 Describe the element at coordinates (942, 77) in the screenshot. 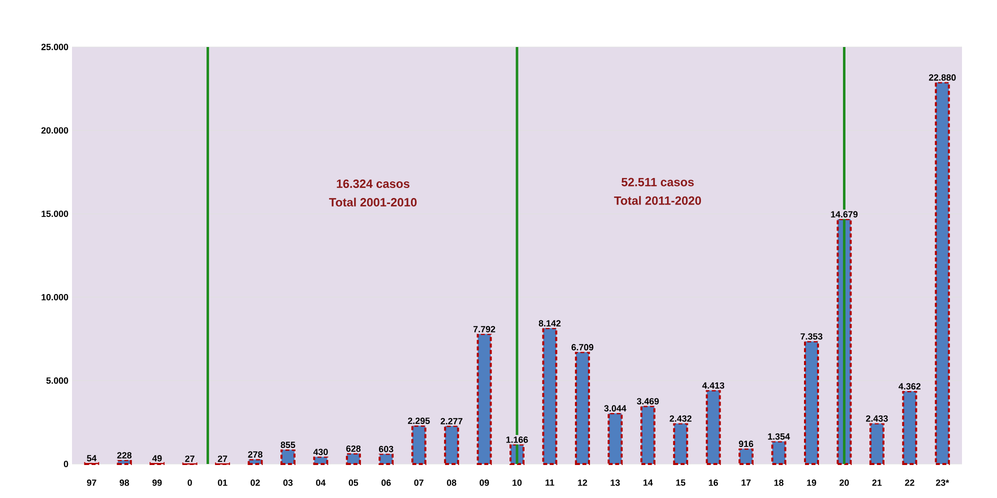

I see `data-label: 22.880` at that location.